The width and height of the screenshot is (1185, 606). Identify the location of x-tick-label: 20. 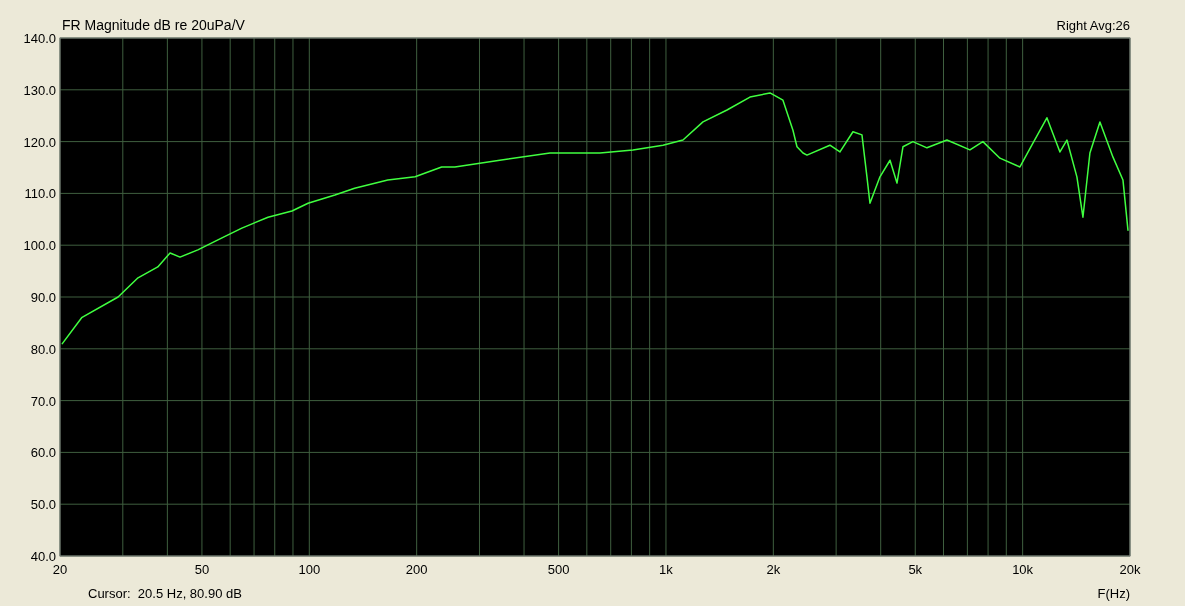
(60, 569).